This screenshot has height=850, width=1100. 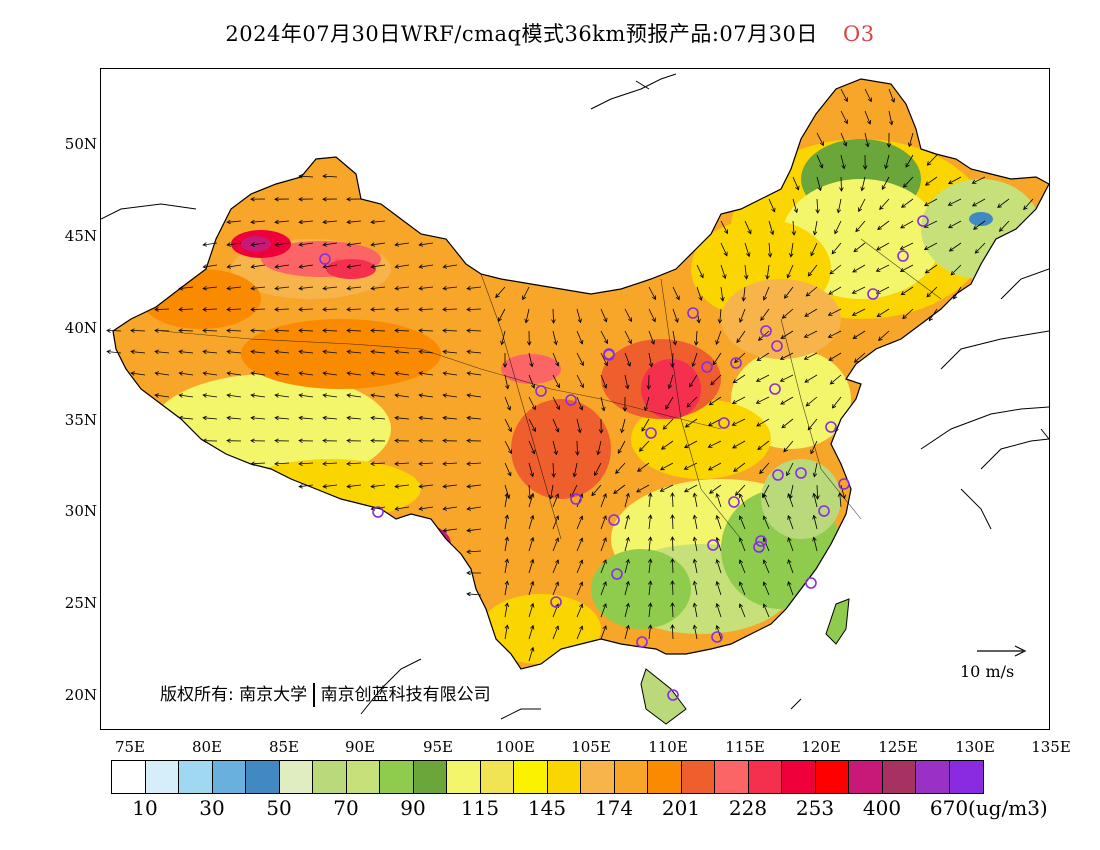 What do you see at coordinates (591, 747) in the screenshot?
I see `lon-label: 105E` at bounding box center [591, 747].